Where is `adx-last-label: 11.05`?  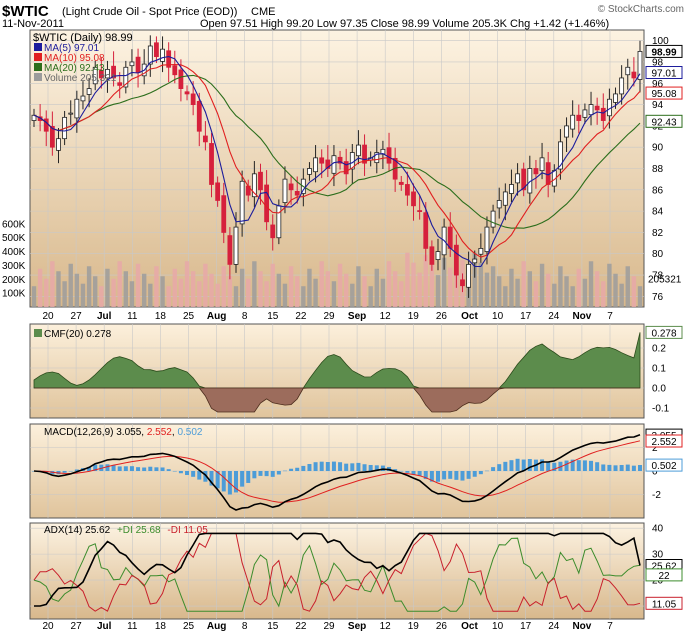
adx-last-label: 11.05 is located at coordinates (664, 604).